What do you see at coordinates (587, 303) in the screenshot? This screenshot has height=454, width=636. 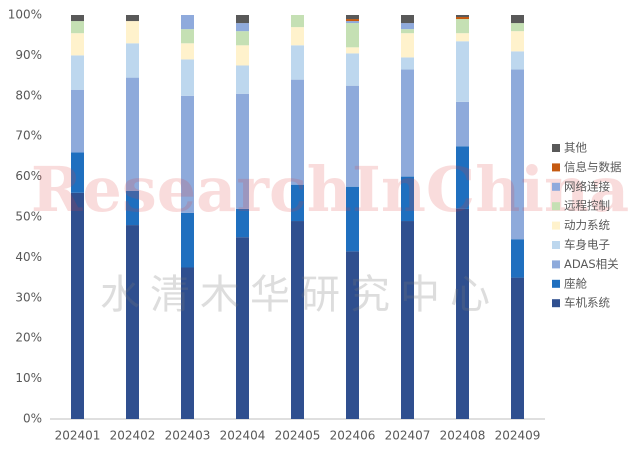 I see `legend-label: 车机系统` at bounding box center [587, 303].